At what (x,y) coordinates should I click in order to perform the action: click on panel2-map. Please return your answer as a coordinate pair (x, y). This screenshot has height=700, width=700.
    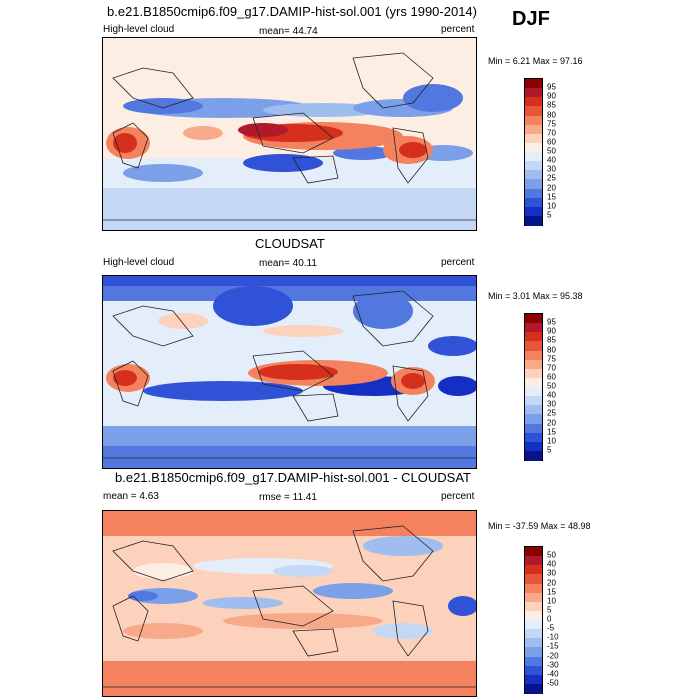
    Looking at the image, I should click on (289, 372).